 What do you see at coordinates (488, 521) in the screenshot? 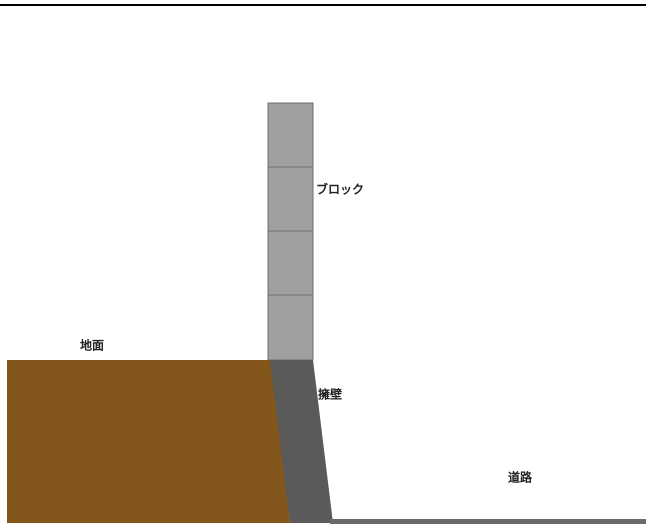
I see `road` at bounding box center [488, 521].